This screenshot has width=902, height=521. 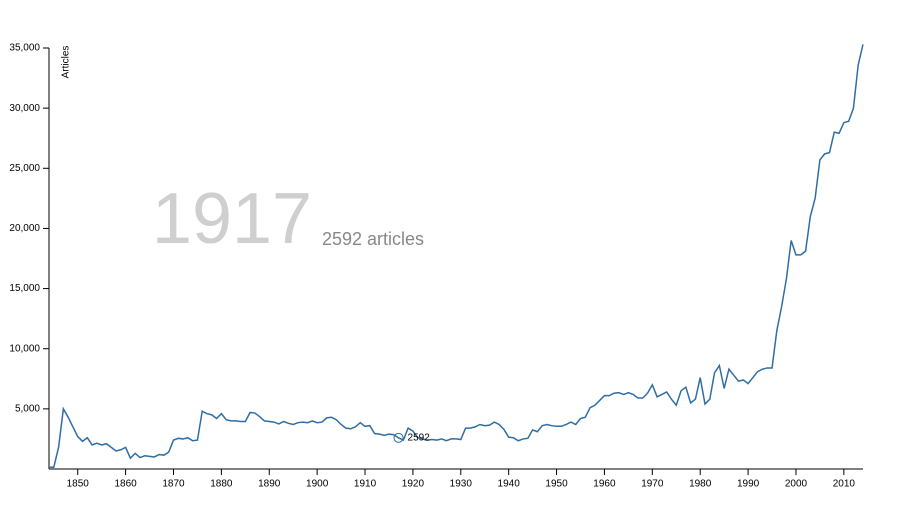 What do you see at coordinates (24, 228) in the screenshot?
I see `y-tick-label: 20,000` at bounding box center [24, 228].